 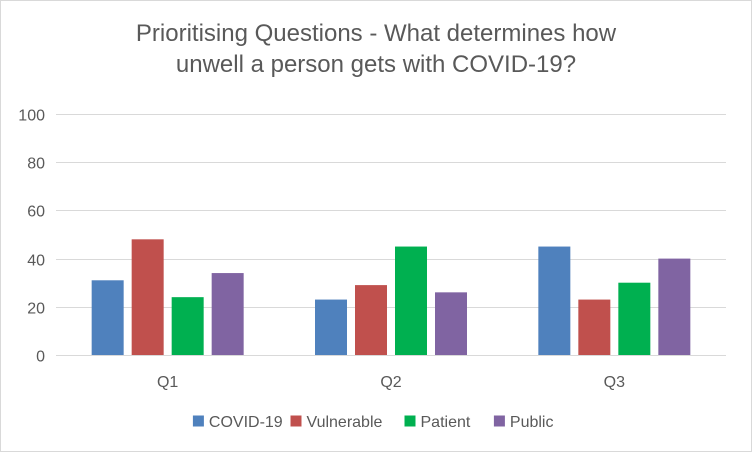 What do you see at coordinates (376, 64) in the screenshot?
I see `chart-title-line-2: unwell a person gets with COVID-19?` at bounding box center [376, 64].